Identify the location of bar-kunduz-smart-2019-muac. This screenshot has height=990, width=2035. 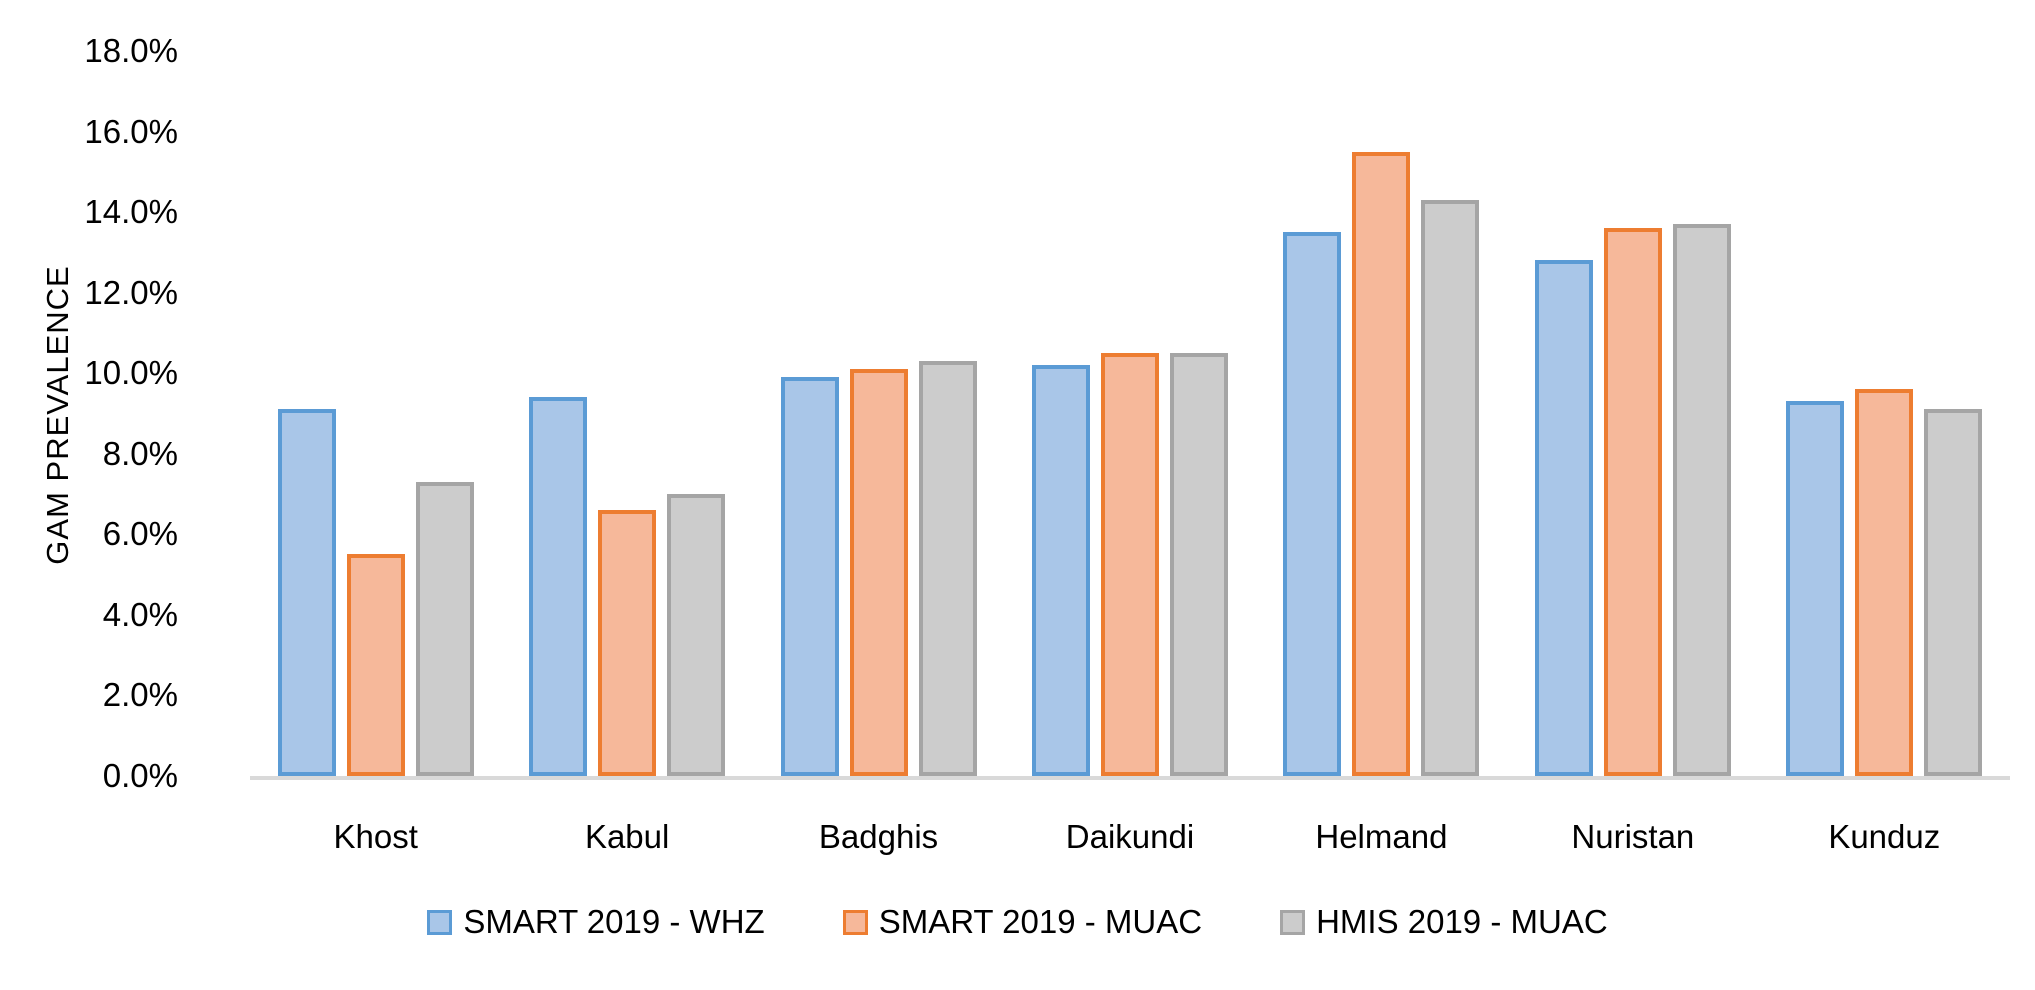
(1884, 582).